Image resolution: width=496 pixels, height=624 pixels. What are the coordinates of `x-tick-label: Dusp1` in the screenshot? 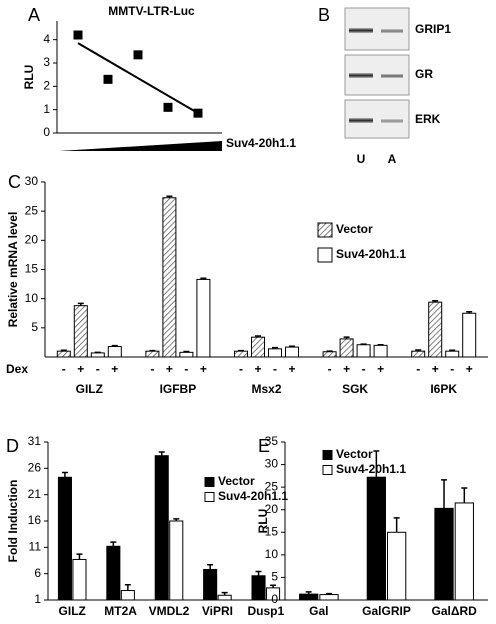 It's located at (265, 611).